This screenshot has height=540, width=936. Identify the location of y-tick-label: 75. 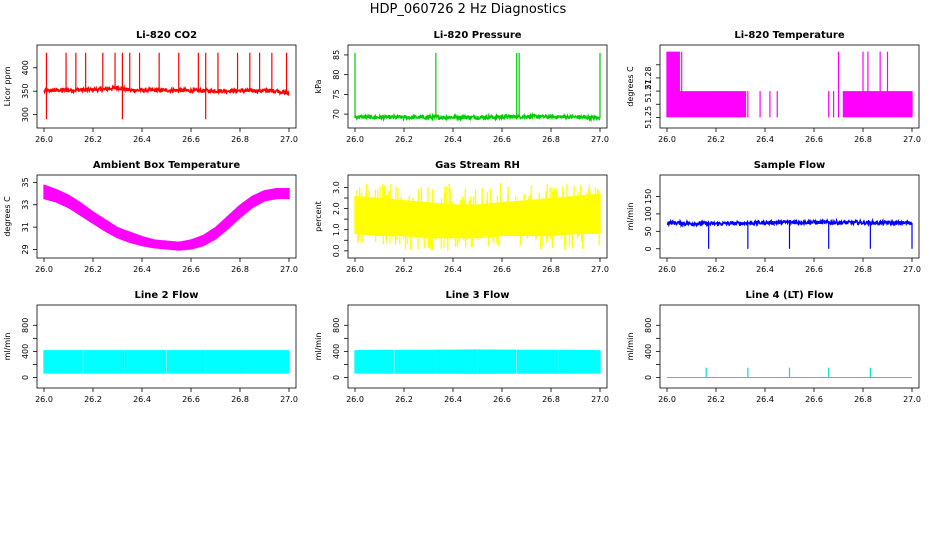
(336, 94).